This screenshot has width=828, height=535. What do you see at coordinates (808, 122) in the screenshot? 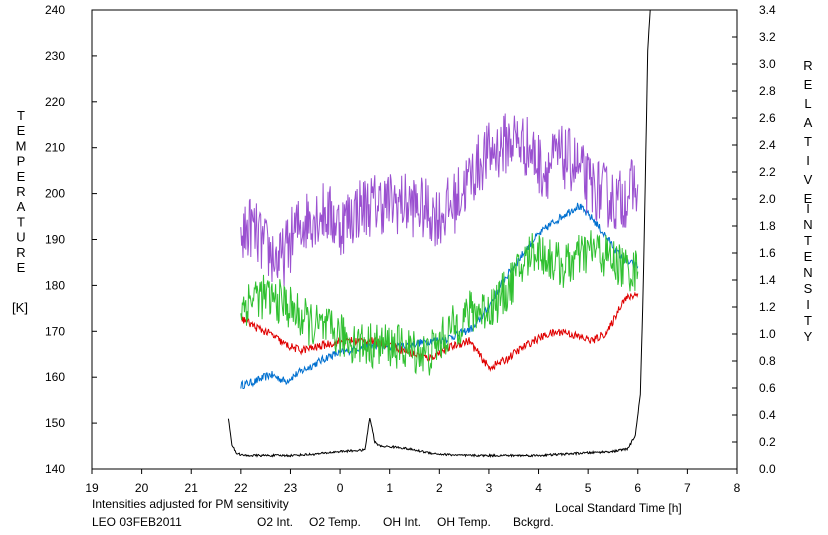
I see `right-axis-letter: A` at bounding box center [808, 122].